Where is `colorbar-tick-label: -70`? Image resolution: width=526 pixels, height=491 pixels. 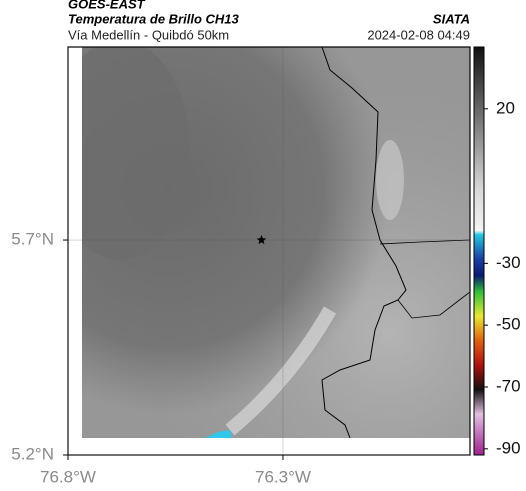
colorbar-tick-label: -70 is located at coordinates (508, 385).